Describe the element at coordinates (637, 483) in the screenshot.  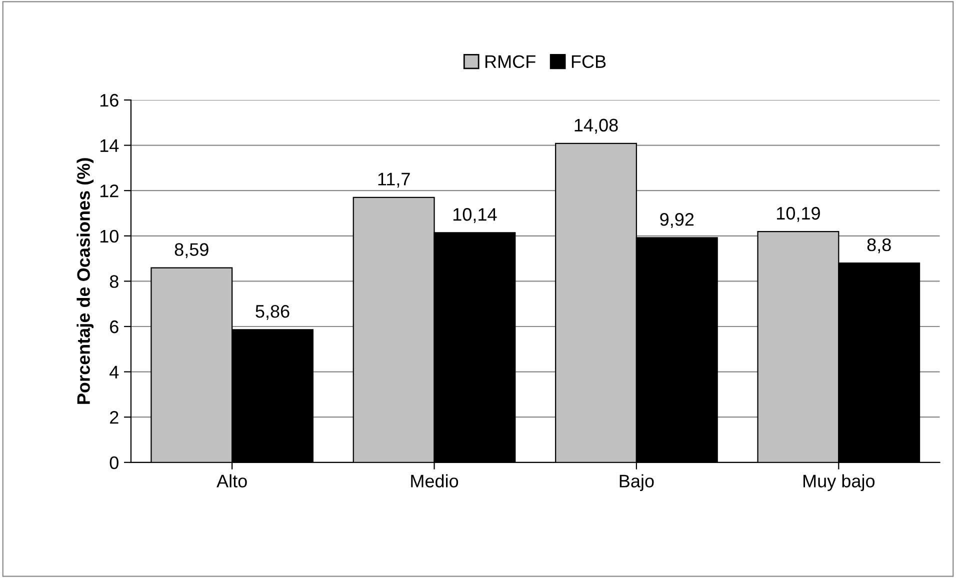
I see `x-tick-label: Bajo` at that location.